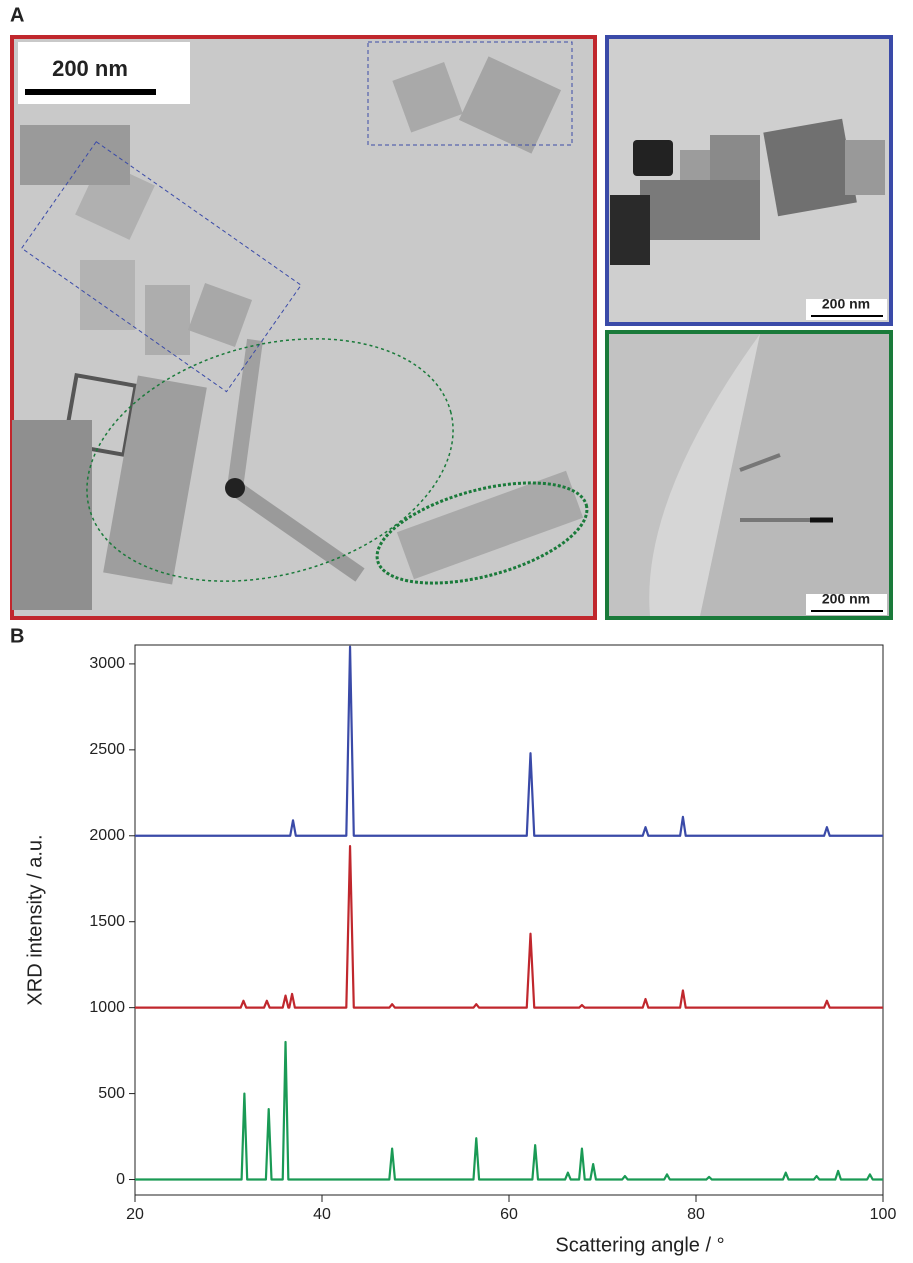 The width and height of the screenshot is (913, 1263). I want to click on x-axis-title: Scattering angle / °, so click(639, 1245).